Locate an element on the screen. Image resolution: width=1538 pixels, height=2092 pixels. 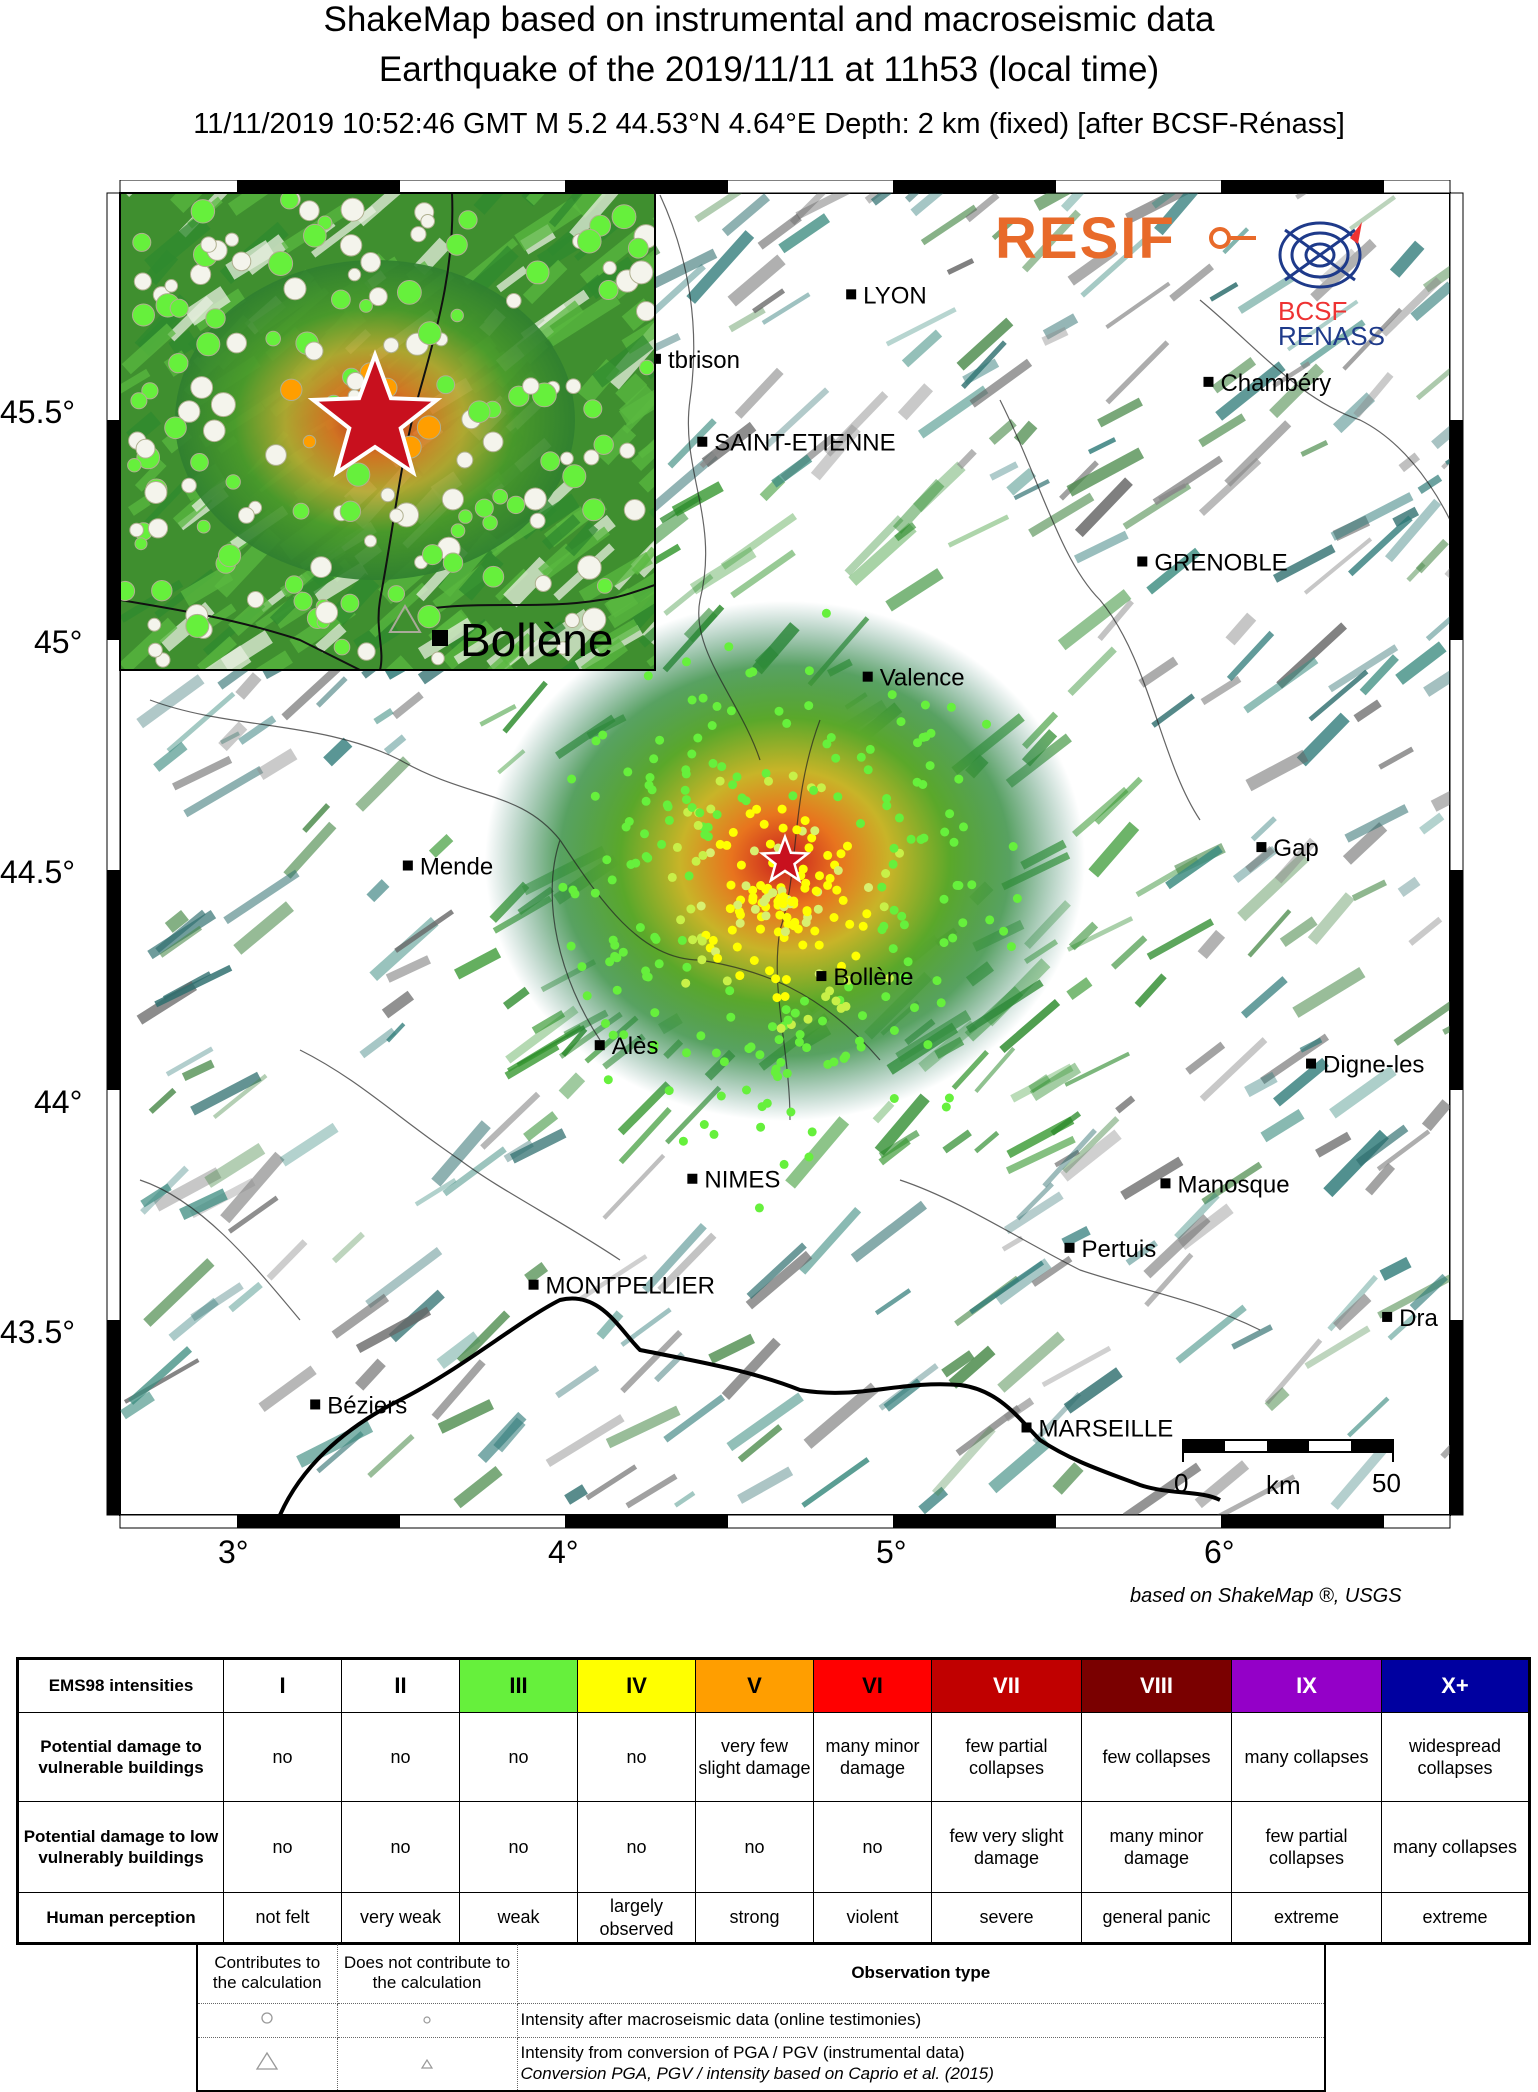
city-pertuis: Pertuis is located at coordinates (1110, 1249).